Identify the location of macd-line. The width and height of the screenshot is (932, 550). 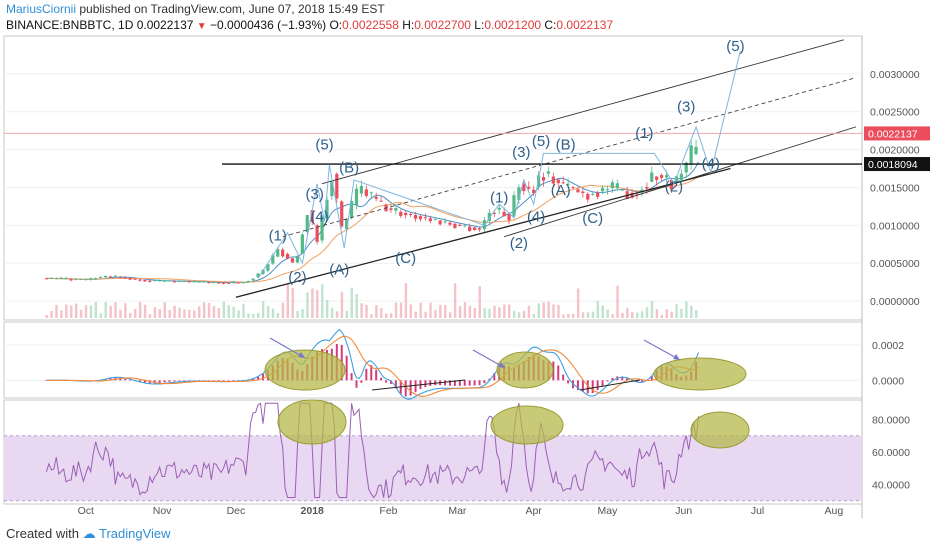
(373, 364).